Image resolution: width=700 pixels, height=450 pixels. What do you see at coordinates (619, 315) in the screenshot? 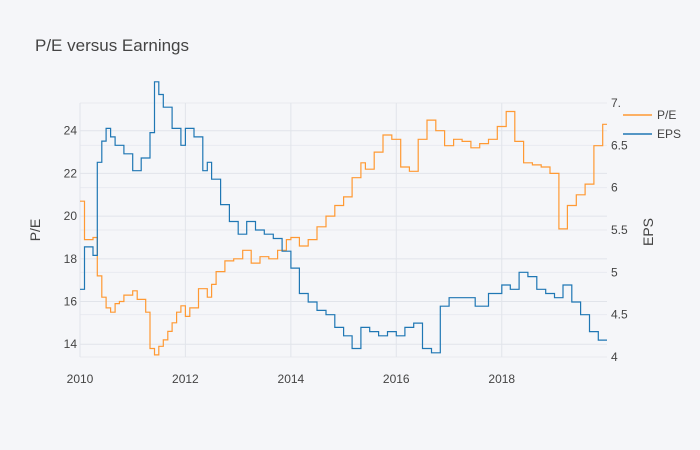
I see `y2-tick-label: 4.5` at bounding box center [619, 315].